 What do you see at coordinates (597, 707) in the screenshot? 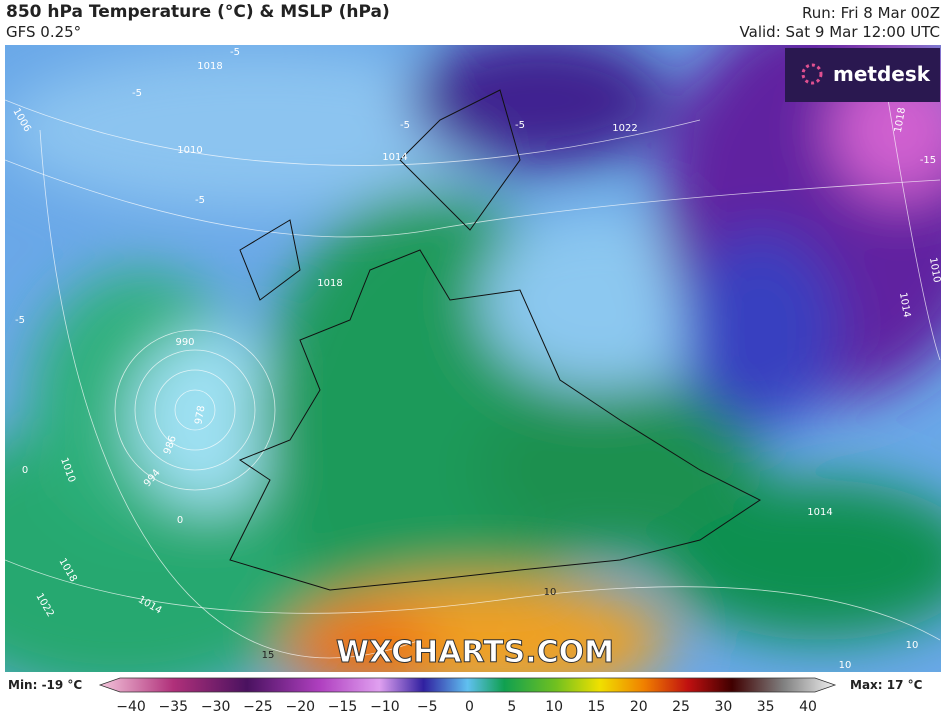
I see `color-bar-tick: 15` at bounding box center [597, 707].